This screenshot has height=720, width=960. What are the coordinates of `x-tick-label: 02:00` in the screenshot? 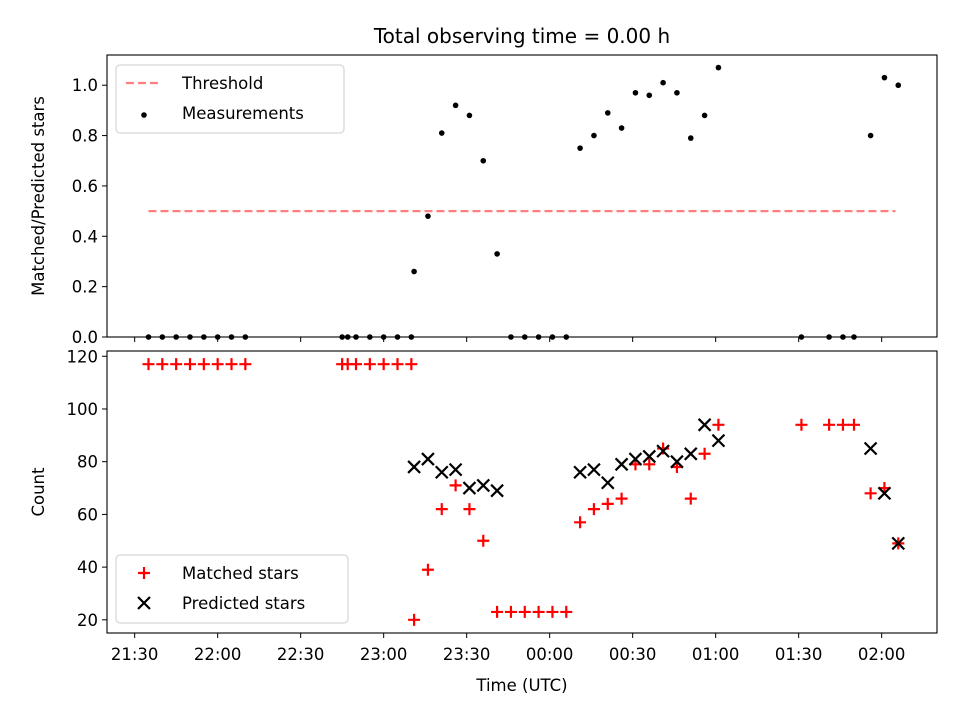 It's located at (882, 654).